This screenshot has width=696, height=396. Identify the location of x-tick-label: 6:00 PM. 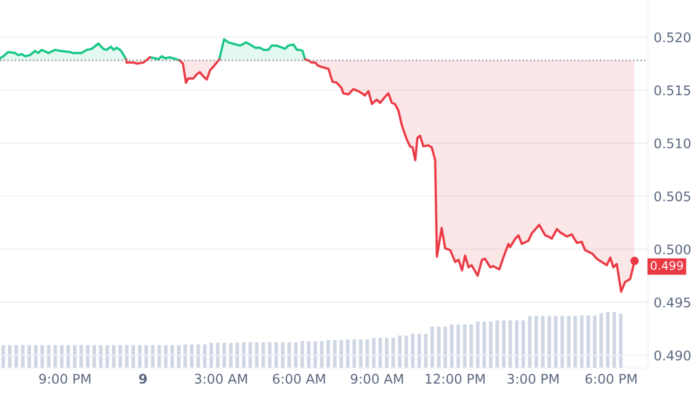
(610, 379).